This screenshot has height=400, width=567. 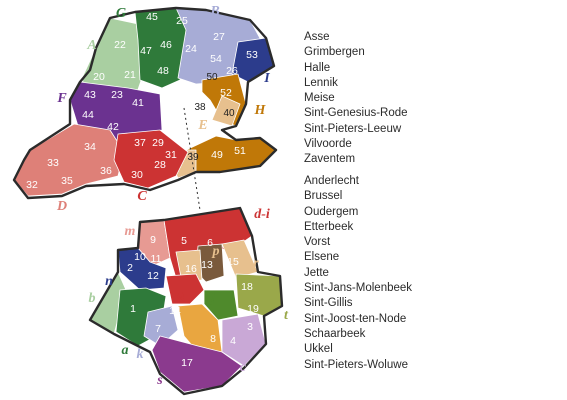 I want to click on district-number: 24, so click(x=191, y=49).